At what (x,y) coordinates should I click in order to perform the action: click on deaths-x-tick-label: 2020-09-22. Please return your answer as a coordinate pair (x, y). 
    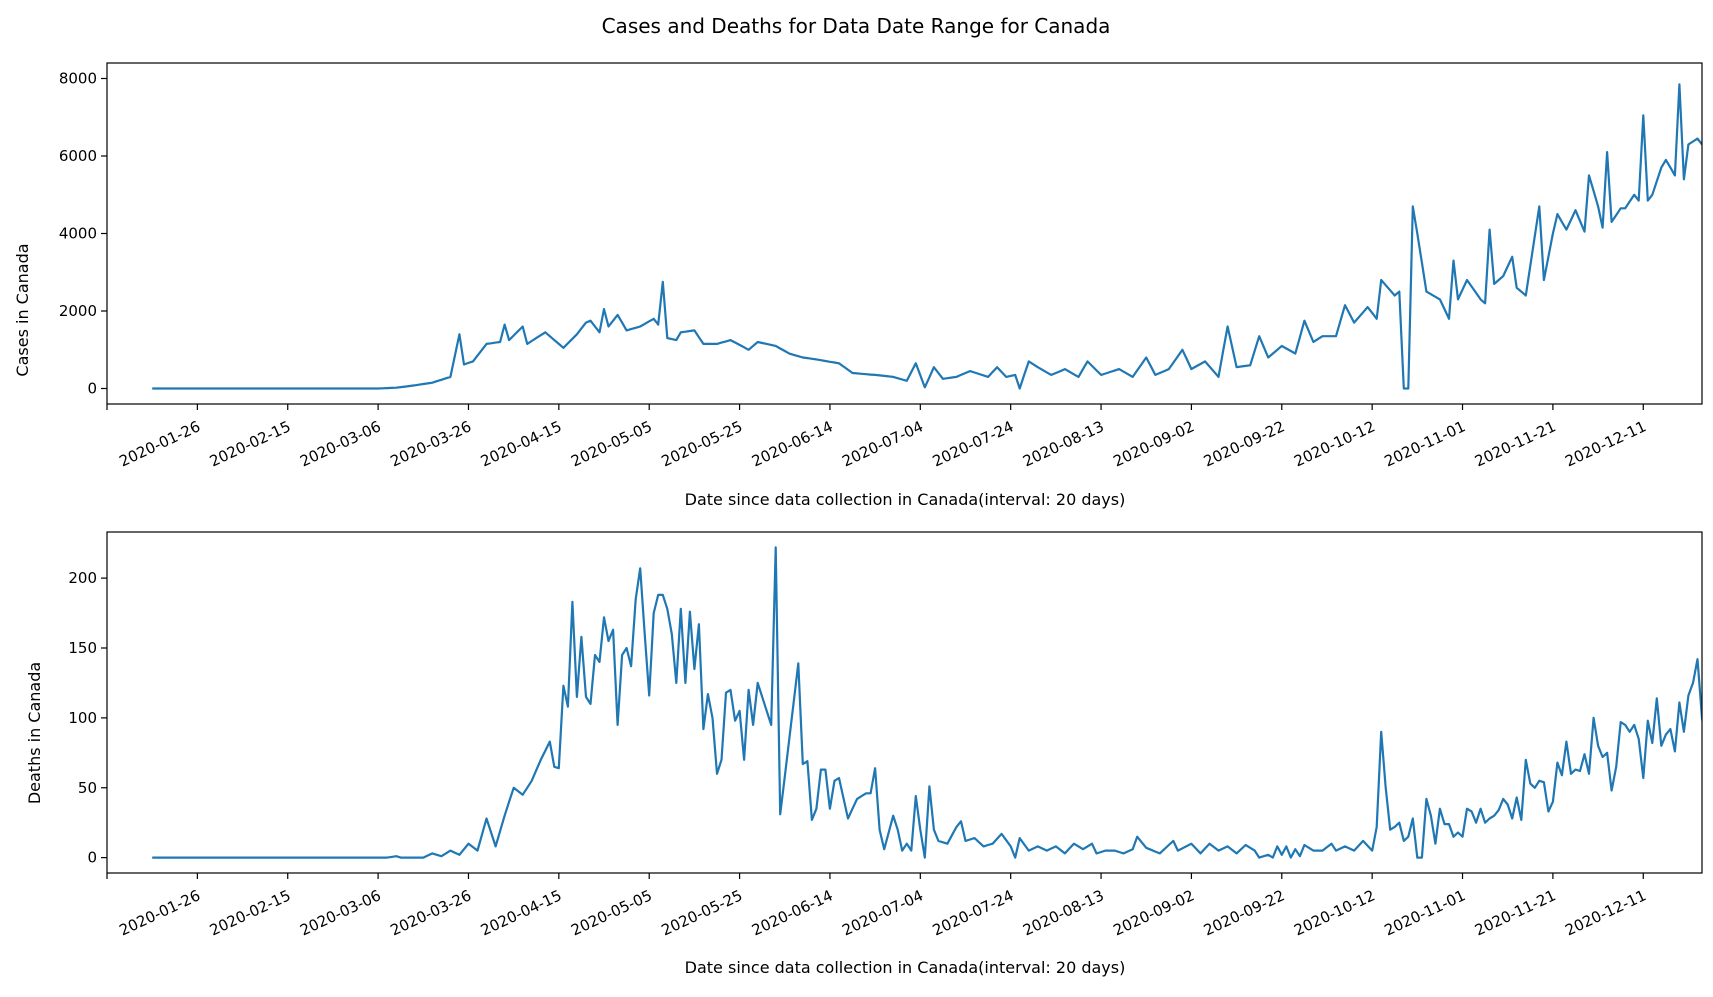
    Looking at the image, I should click on (1244, 912).